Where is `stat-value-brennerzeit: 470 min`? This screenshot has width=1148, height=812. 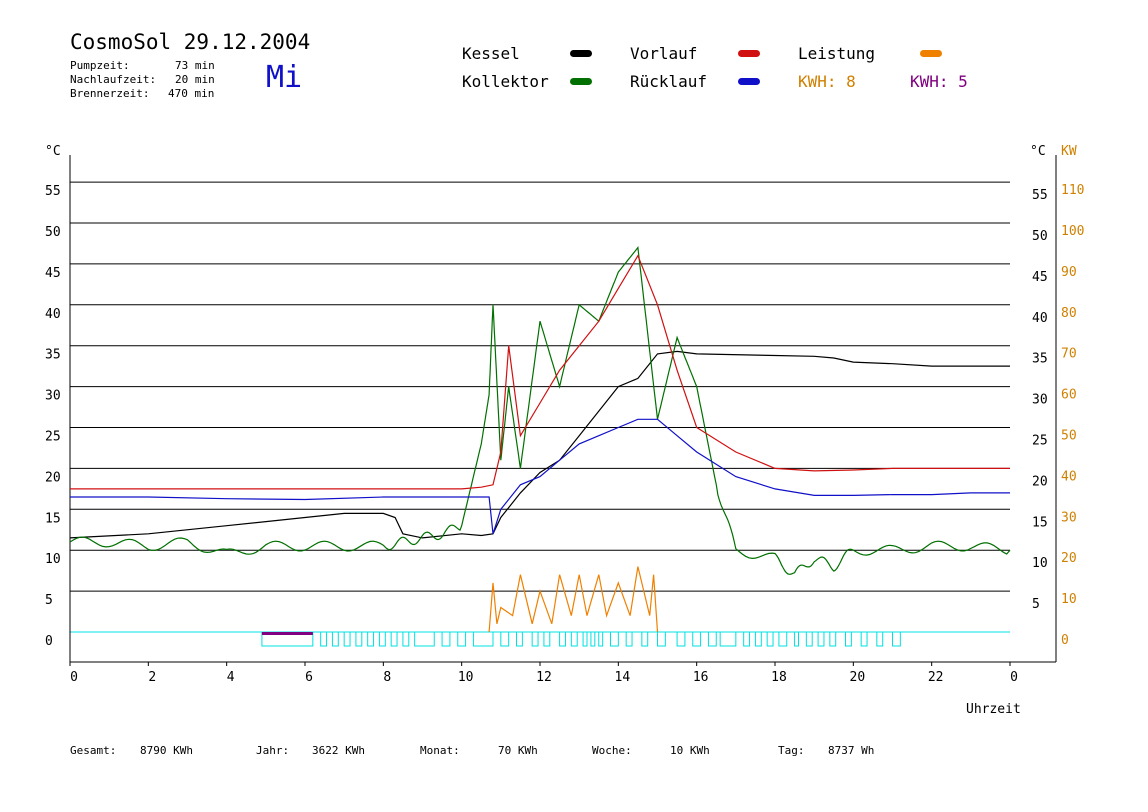
stat-value-brennerzeit: 470 min is located at coordinates (191, 93).